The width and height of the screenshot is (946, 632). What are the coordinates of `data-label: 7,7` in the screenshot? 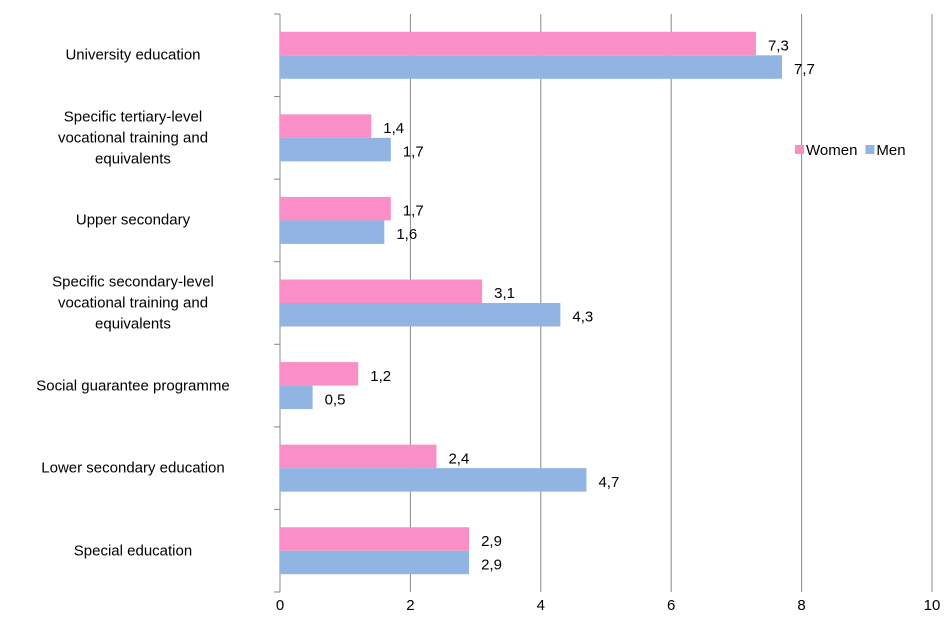 It's located at (804, 69).